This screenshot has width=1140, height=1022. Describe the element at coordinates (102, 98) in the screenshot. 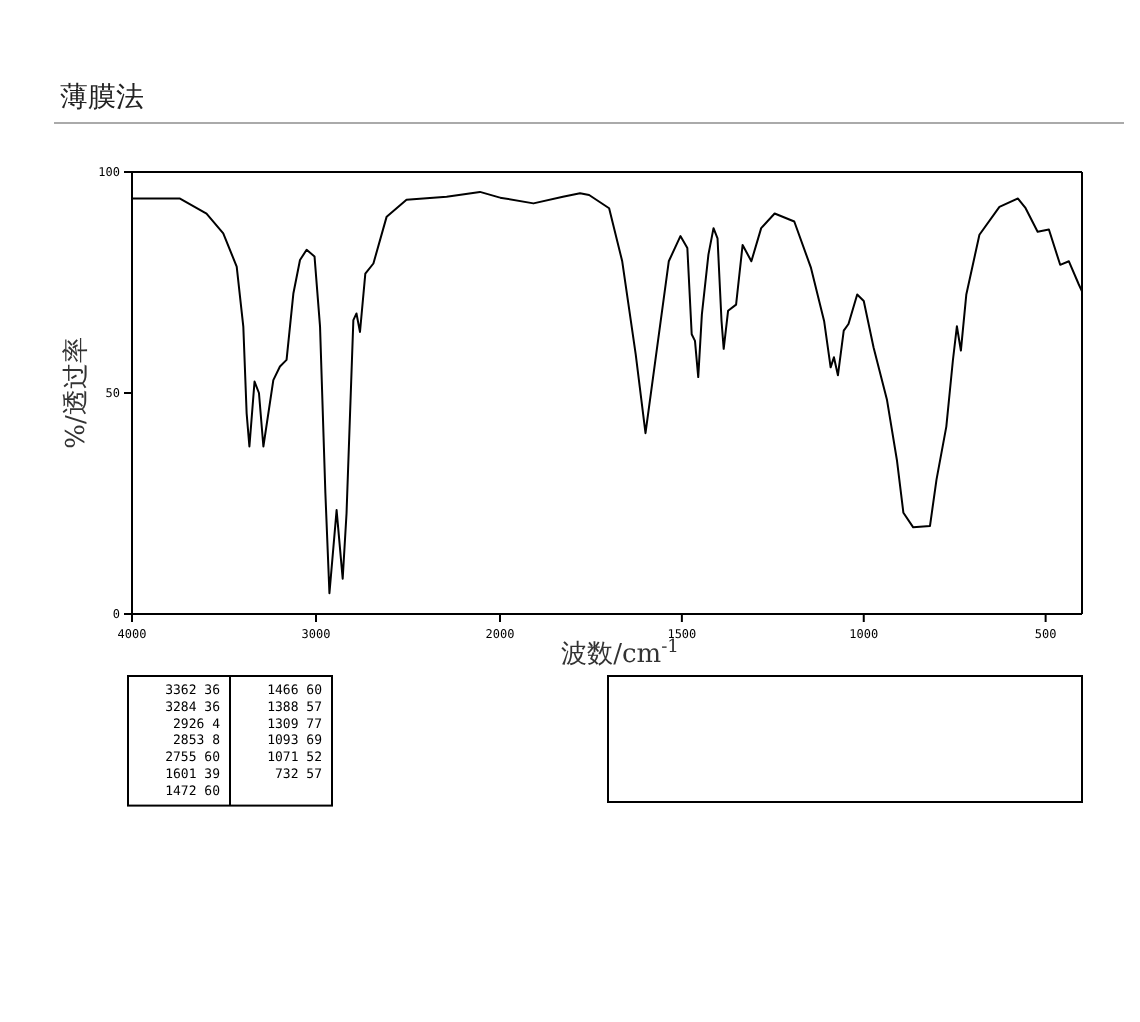

I see `chart-title: 薄膜法` at that location.